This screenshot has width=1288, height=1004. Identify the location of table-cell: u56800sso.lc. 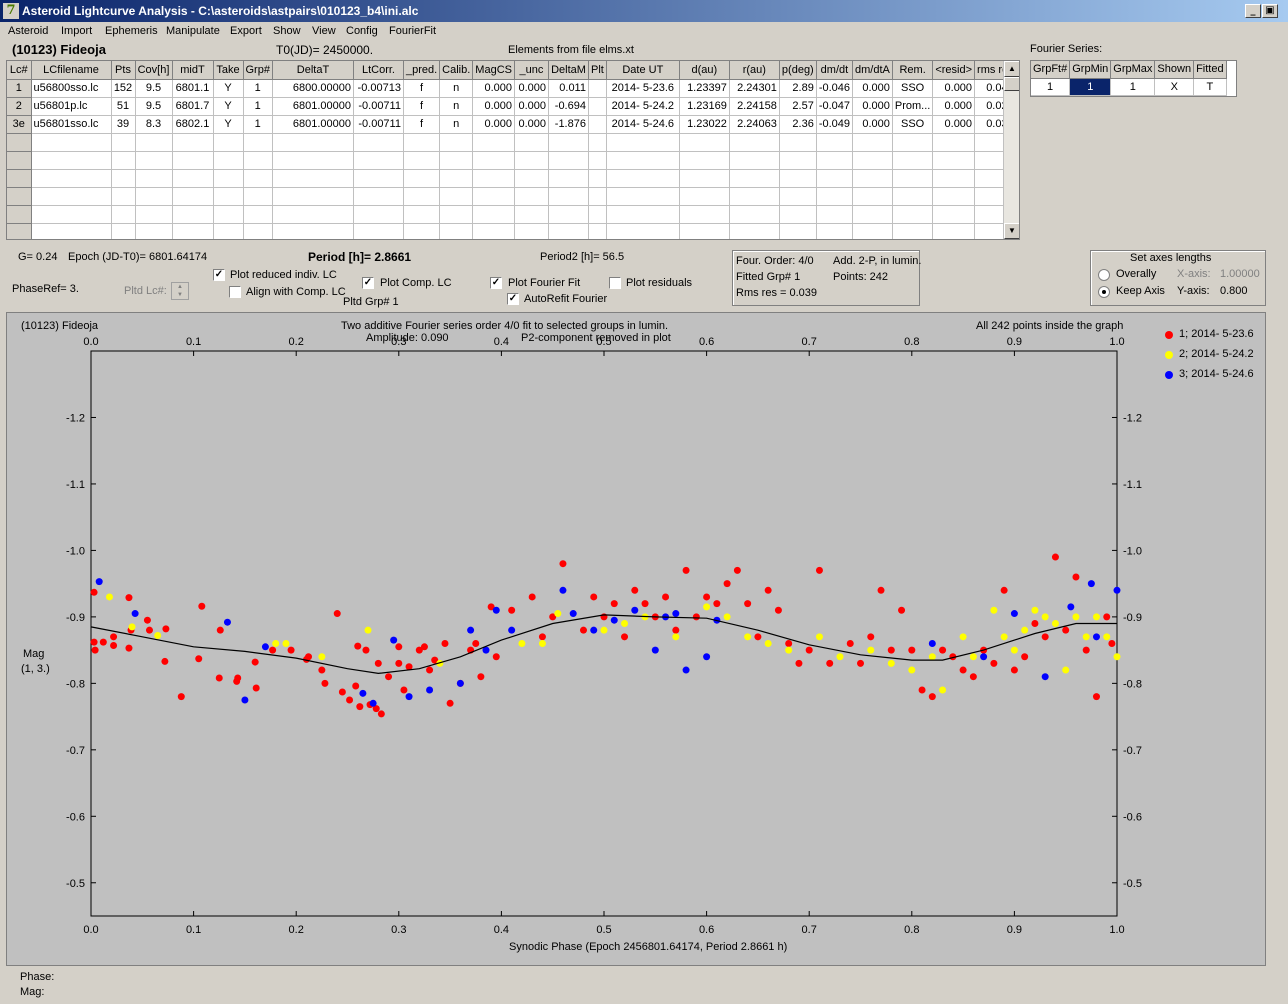
(71, 88).